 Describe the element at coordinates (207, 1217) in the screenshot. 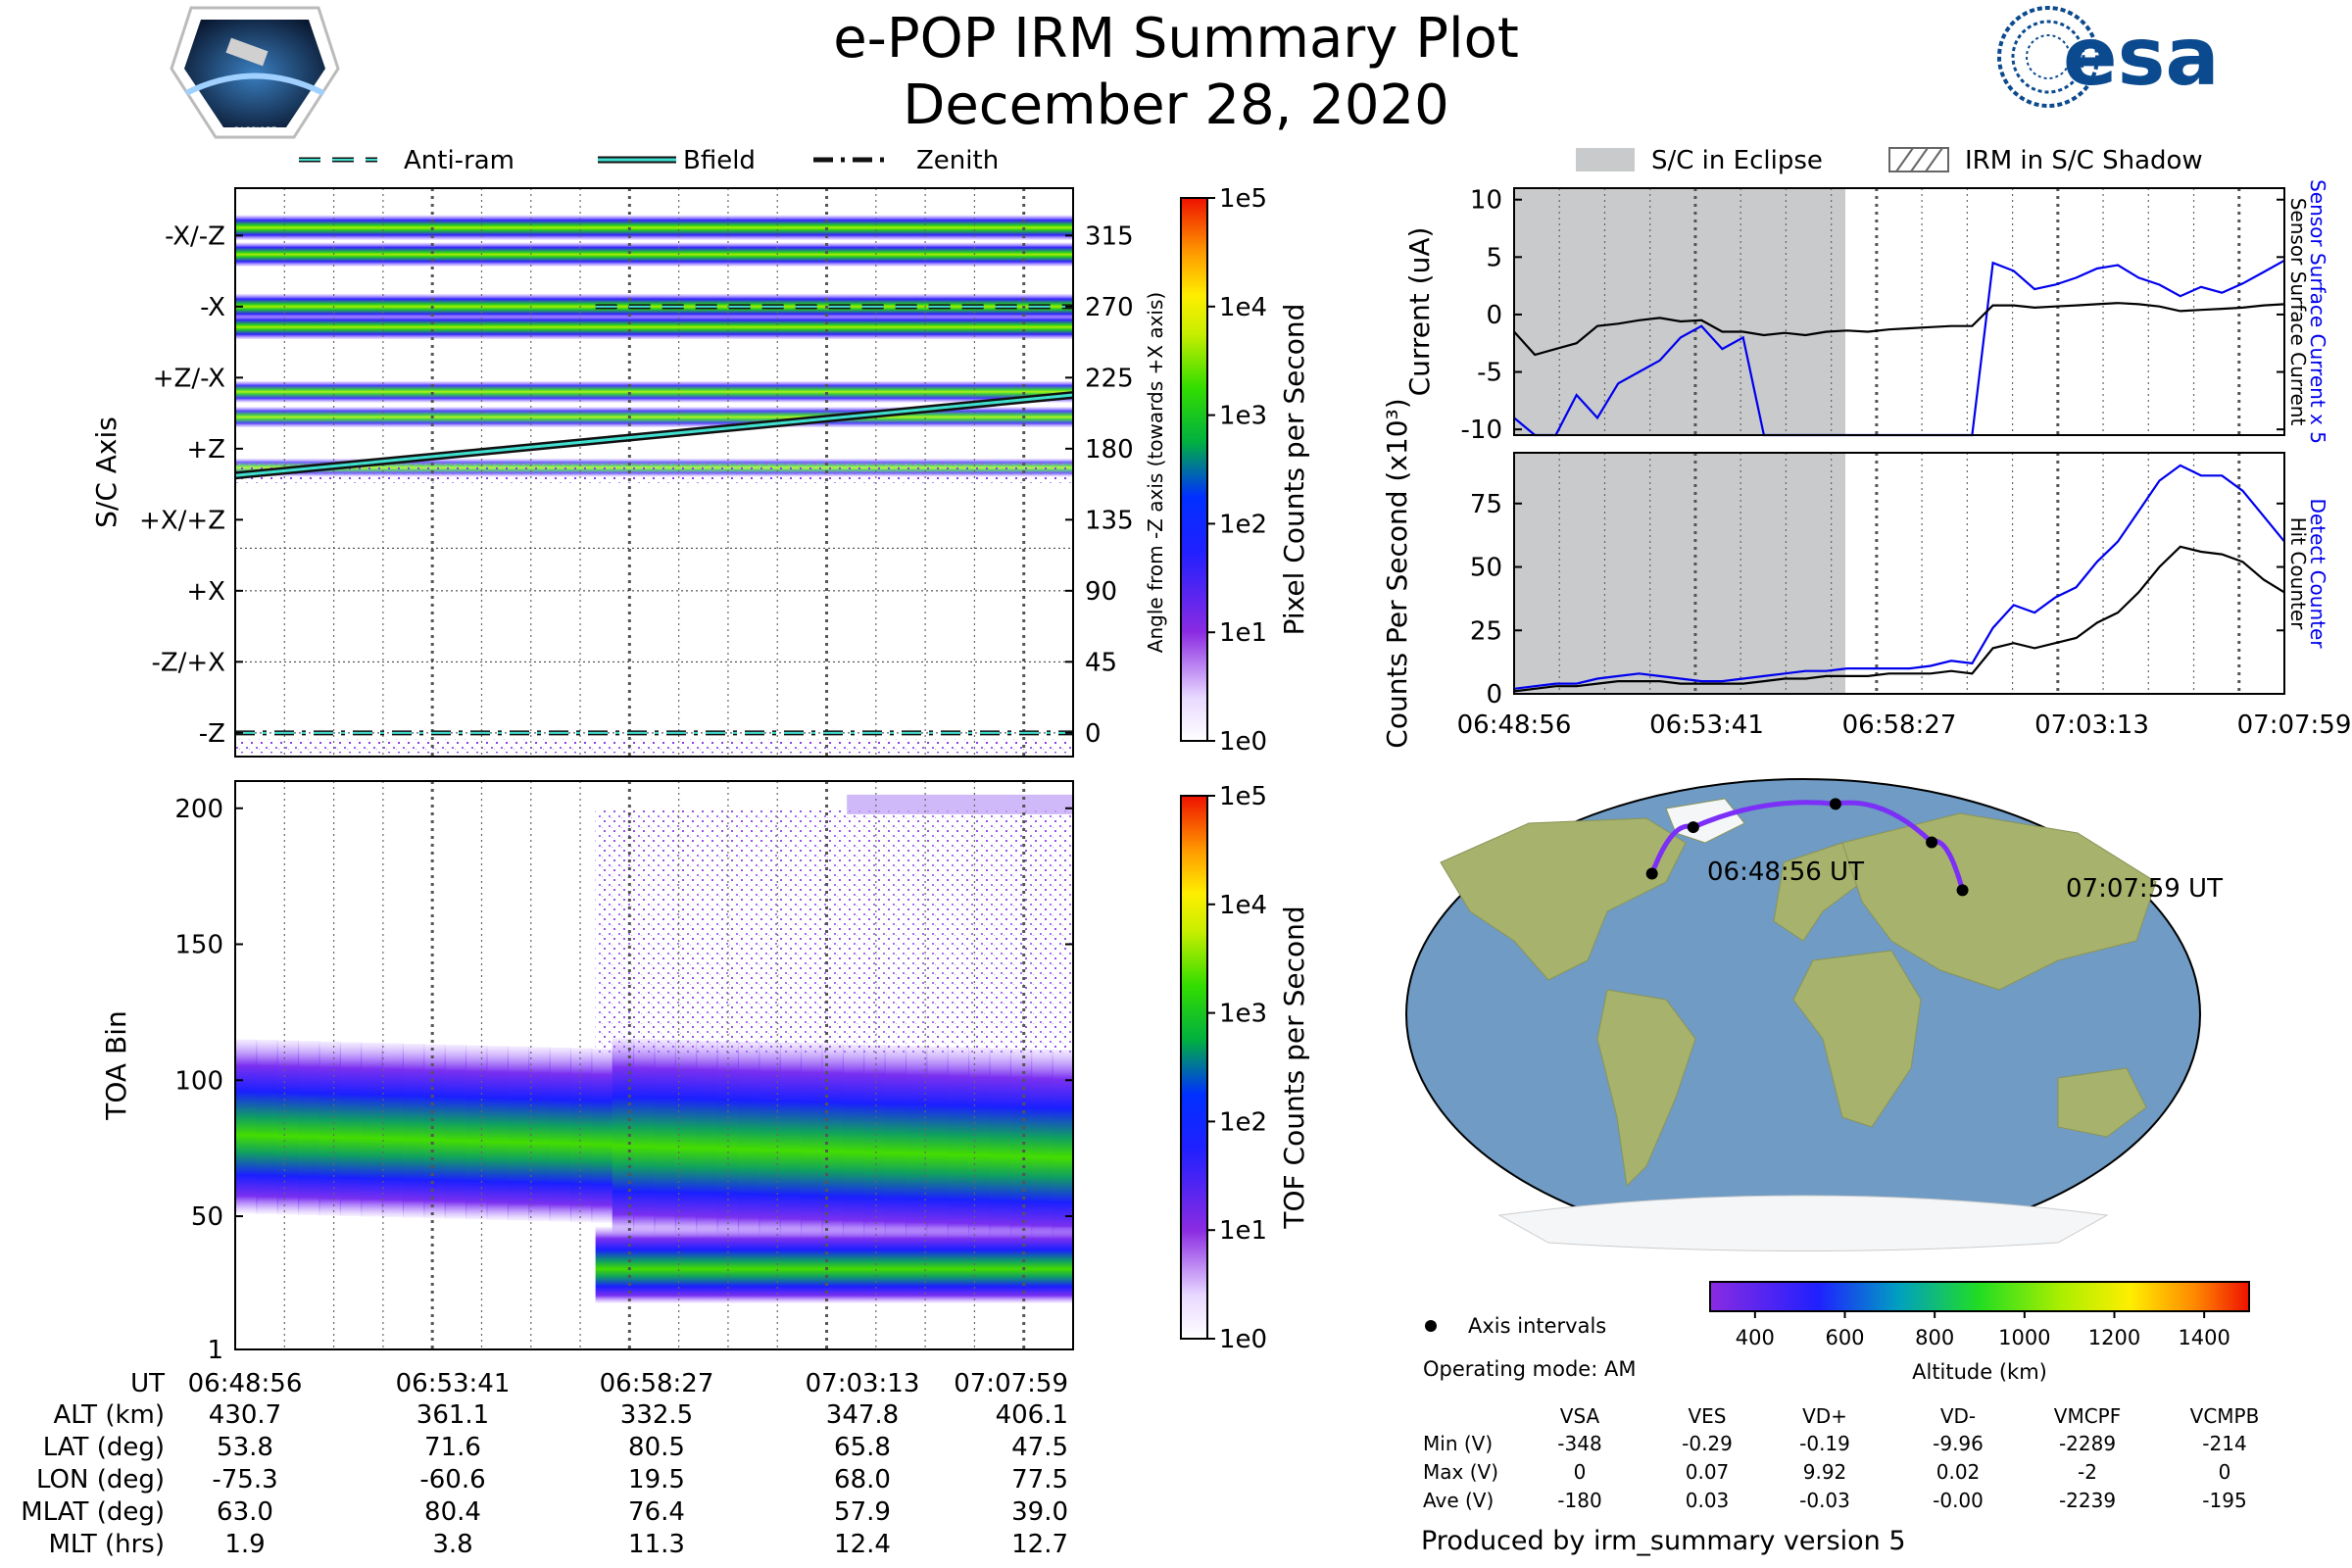

I see `tof-tick-label: 50` at that location.